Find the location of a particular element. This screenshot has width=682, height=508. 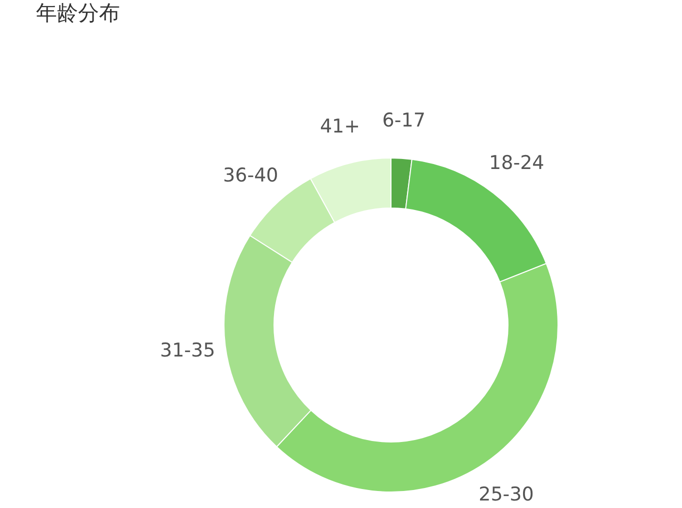

slice-label: 36-40 is located at coordinates (250, 175).